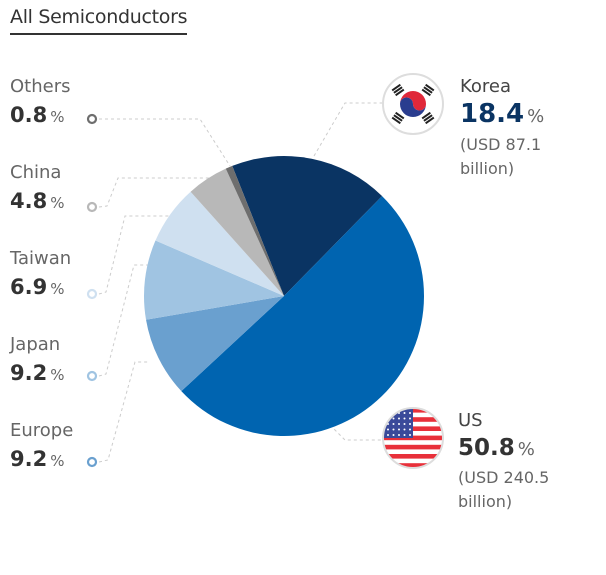 The width and height of the screenshot is (606, 575). Describe the element at coordinates (29, 115) in the screenshot. I see `legend-value: 0.8` at that location.